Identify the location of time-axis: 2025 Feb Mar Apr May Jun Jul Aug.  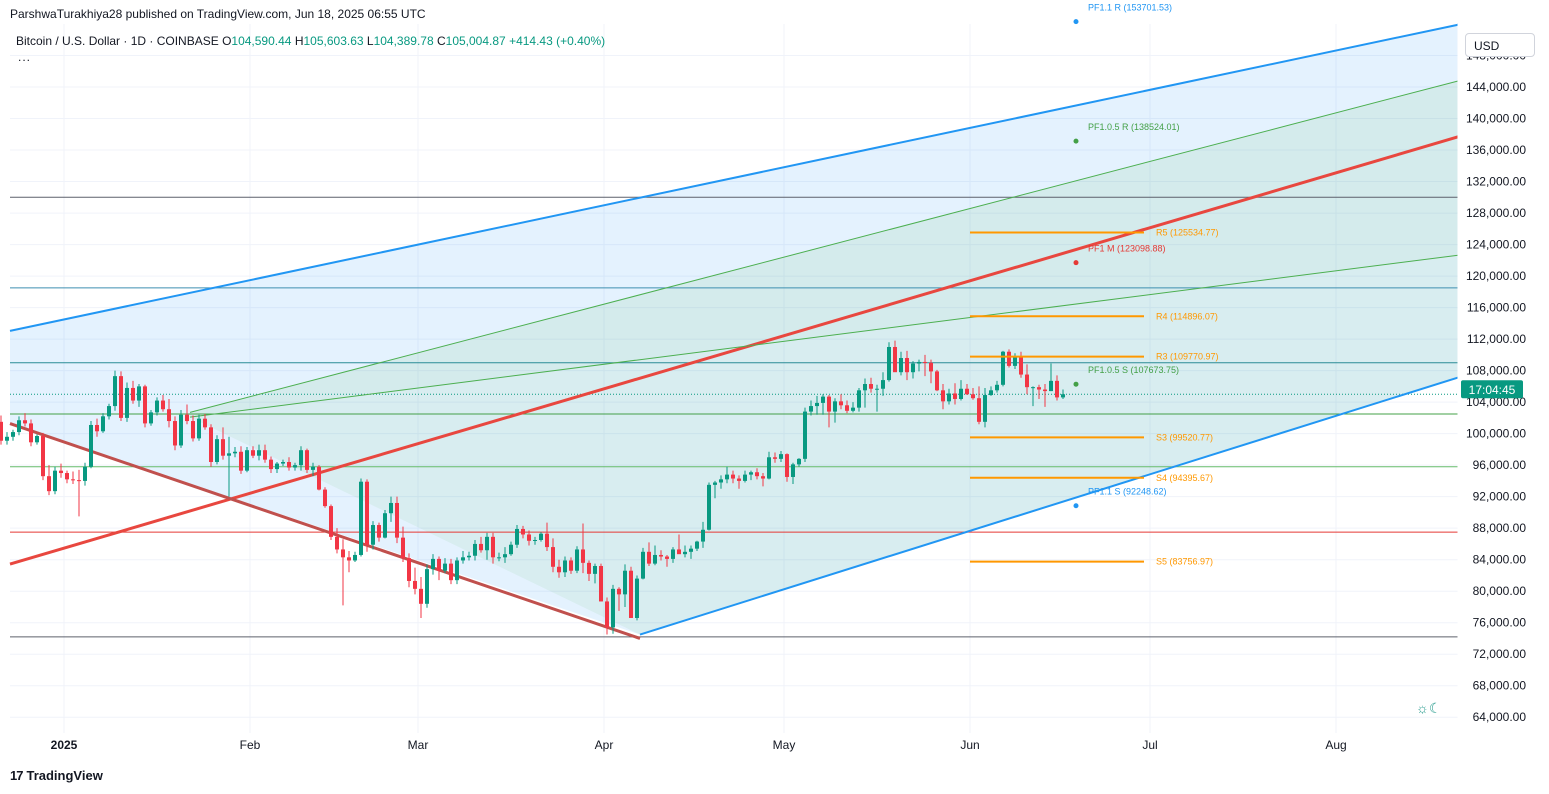
(699, 745).